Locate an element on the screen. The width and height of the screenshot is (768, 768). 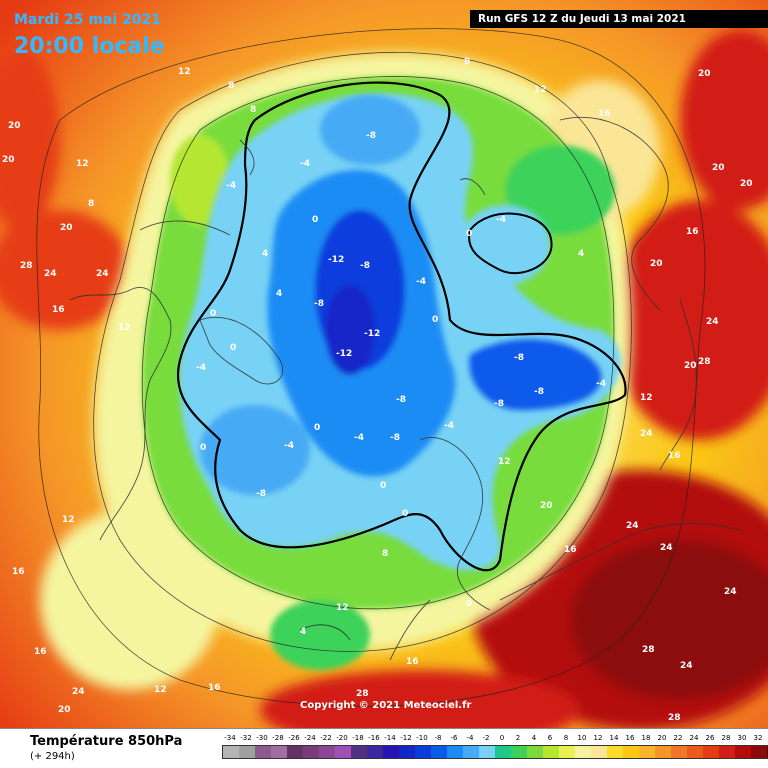
color-scale-legend is located at coordinates (495, 752).